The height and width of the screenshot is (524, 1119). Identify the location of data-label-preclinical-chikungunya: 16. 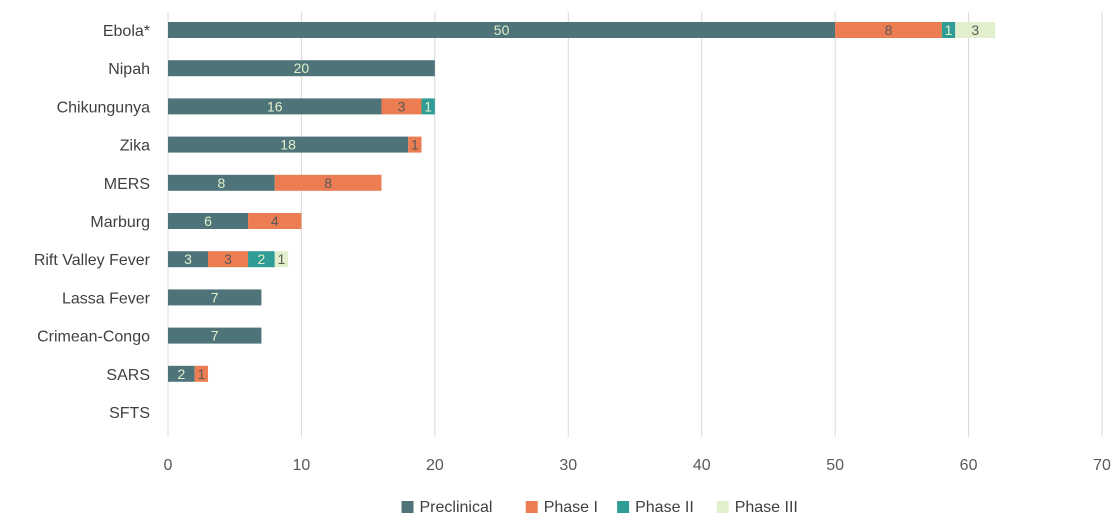
(275, 106).